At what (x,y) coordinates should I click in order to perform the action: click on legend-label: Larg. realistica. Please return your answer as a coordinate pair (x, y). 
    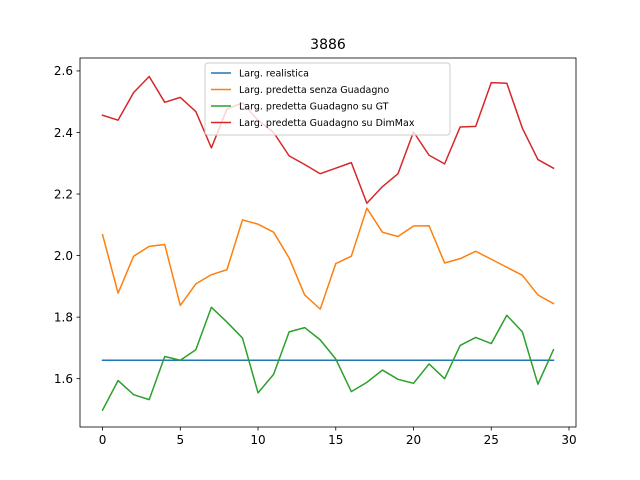
    Looking at the image, I should click on (274, 74).